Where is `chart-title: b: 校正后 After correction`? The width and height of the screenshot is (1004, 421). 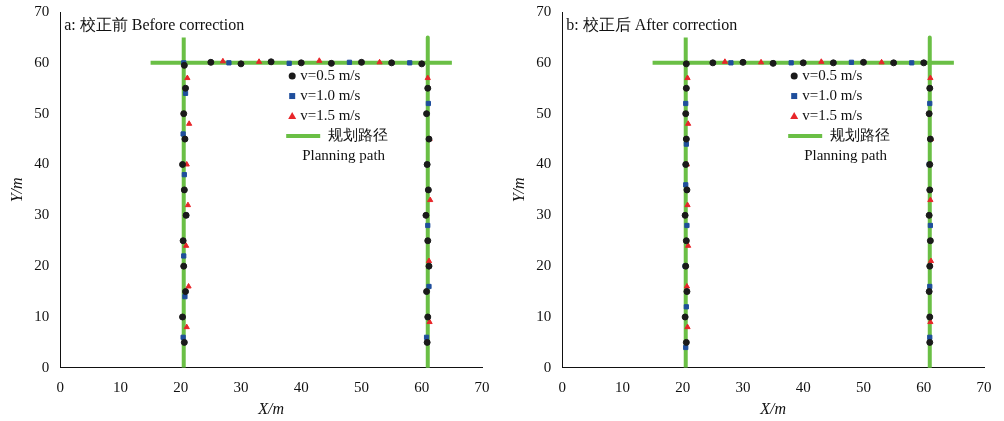
chart-title: b: 校正后 After correction is located at coordinates (652, 25).